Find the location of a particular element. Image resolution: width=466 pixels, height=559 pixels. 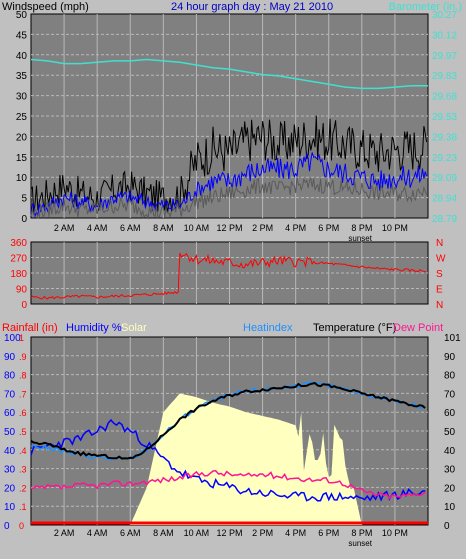

wind-ytick-label: 30 is located at coordinates (22, 97).